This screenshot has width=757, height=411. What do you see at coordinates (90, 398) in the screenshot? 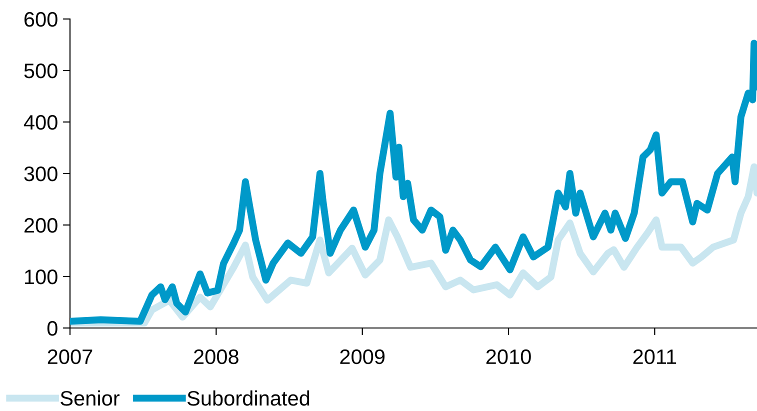
I see `legend-label: Senior` at bounding box center [90, 398].